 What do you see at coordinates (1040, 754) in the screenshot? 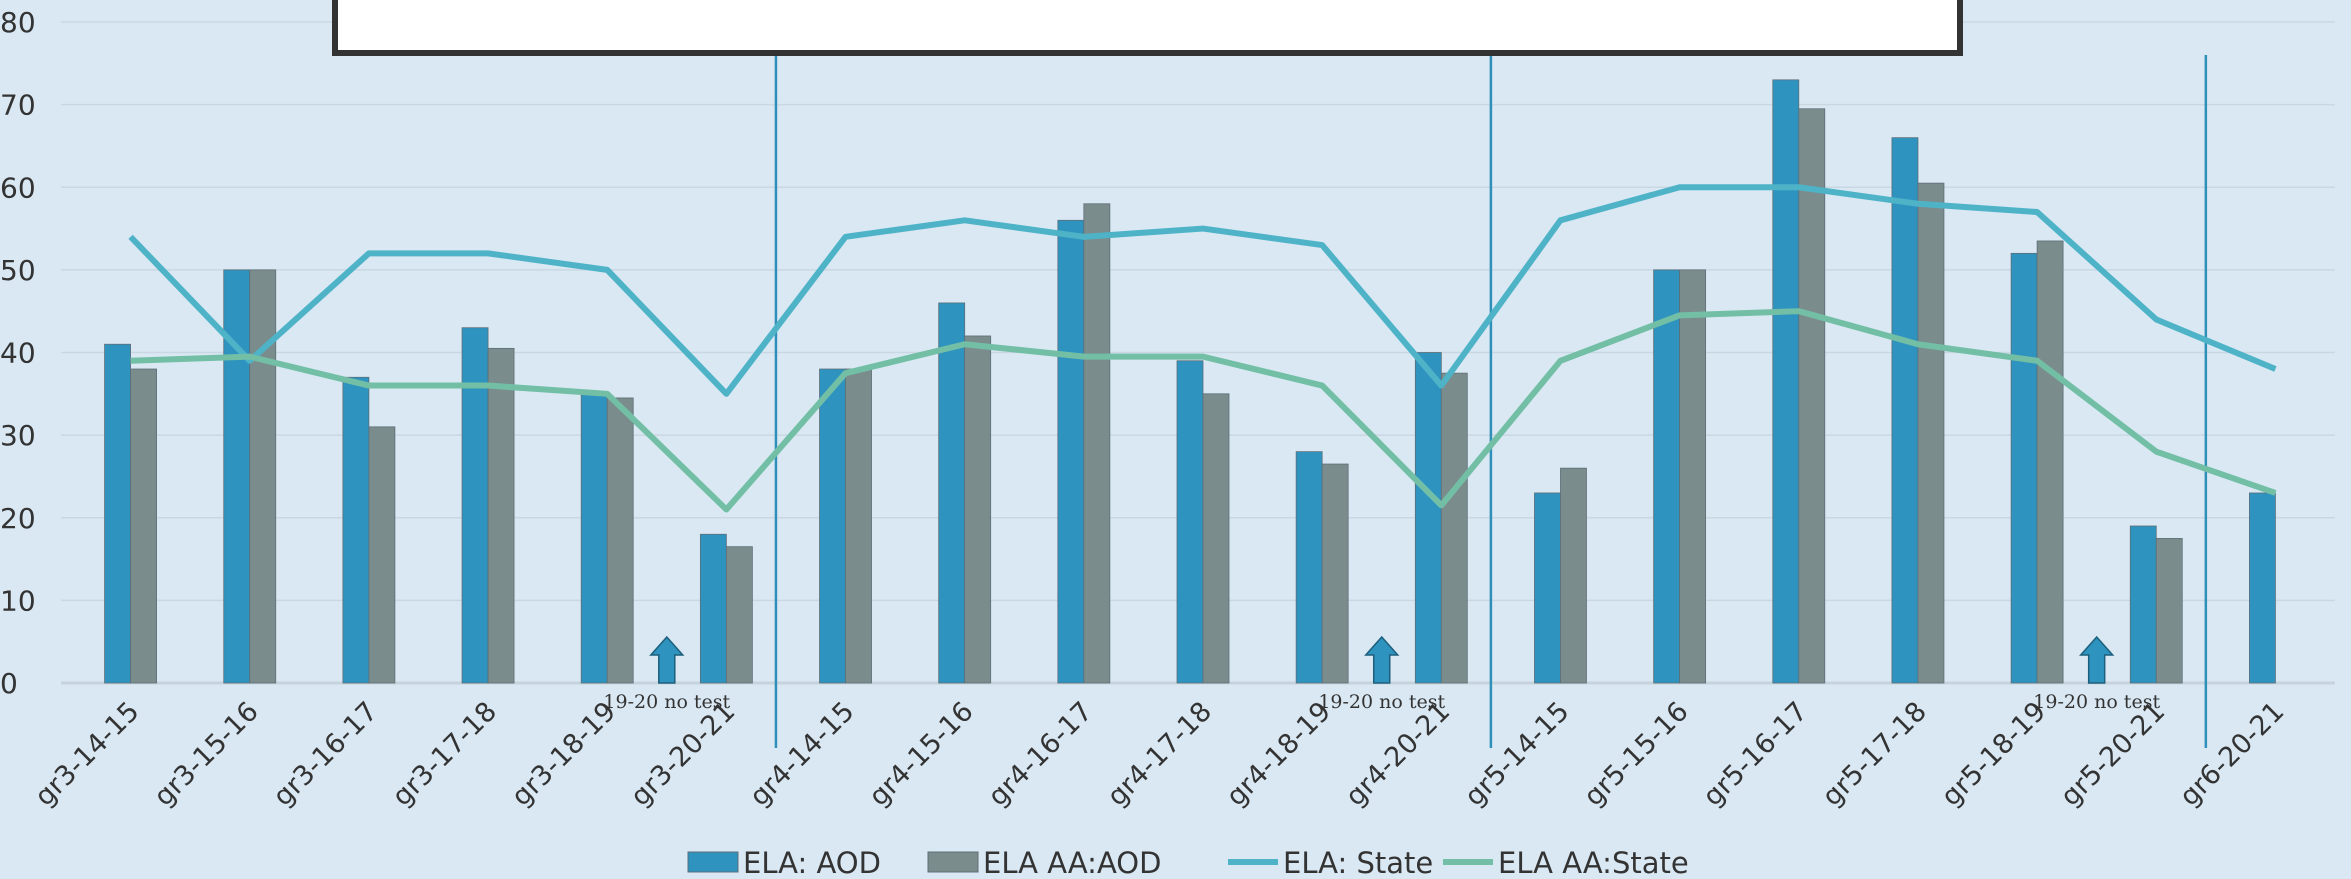
I see `x-tick-label: gr4-16-17` at bounding box center [1040, 754].